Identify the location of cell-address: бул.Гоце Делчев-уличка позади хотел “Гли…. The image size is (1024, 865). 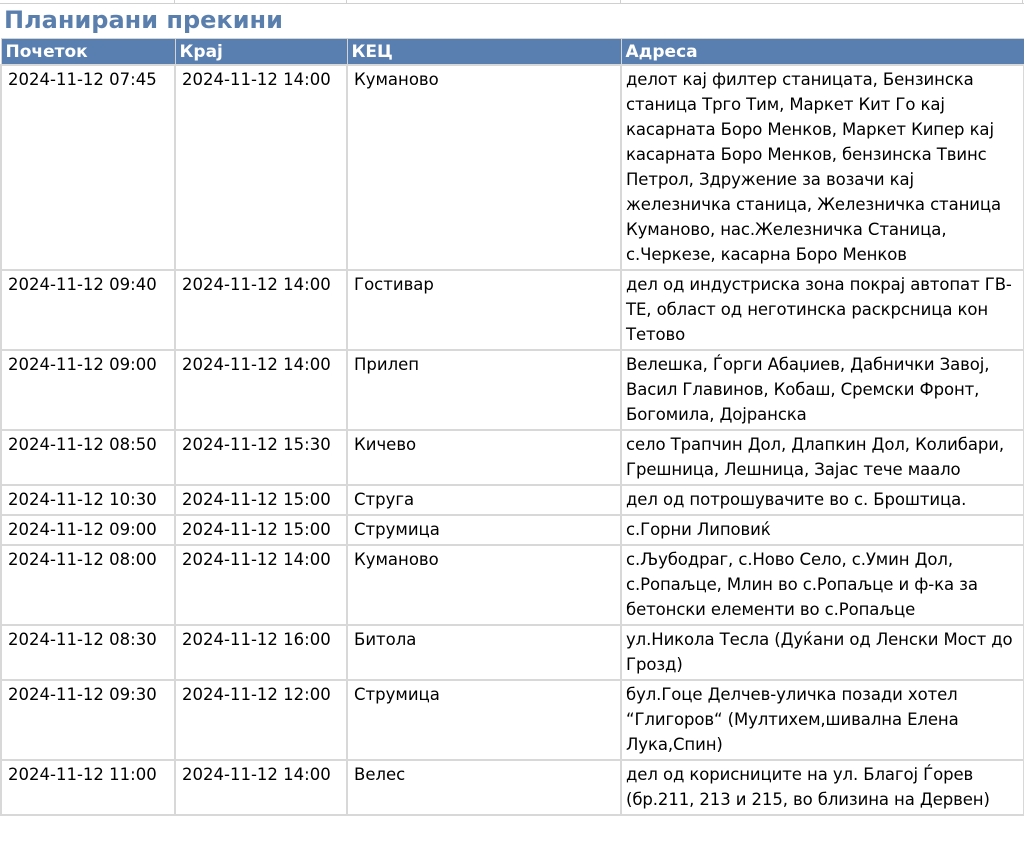
(822, 720).